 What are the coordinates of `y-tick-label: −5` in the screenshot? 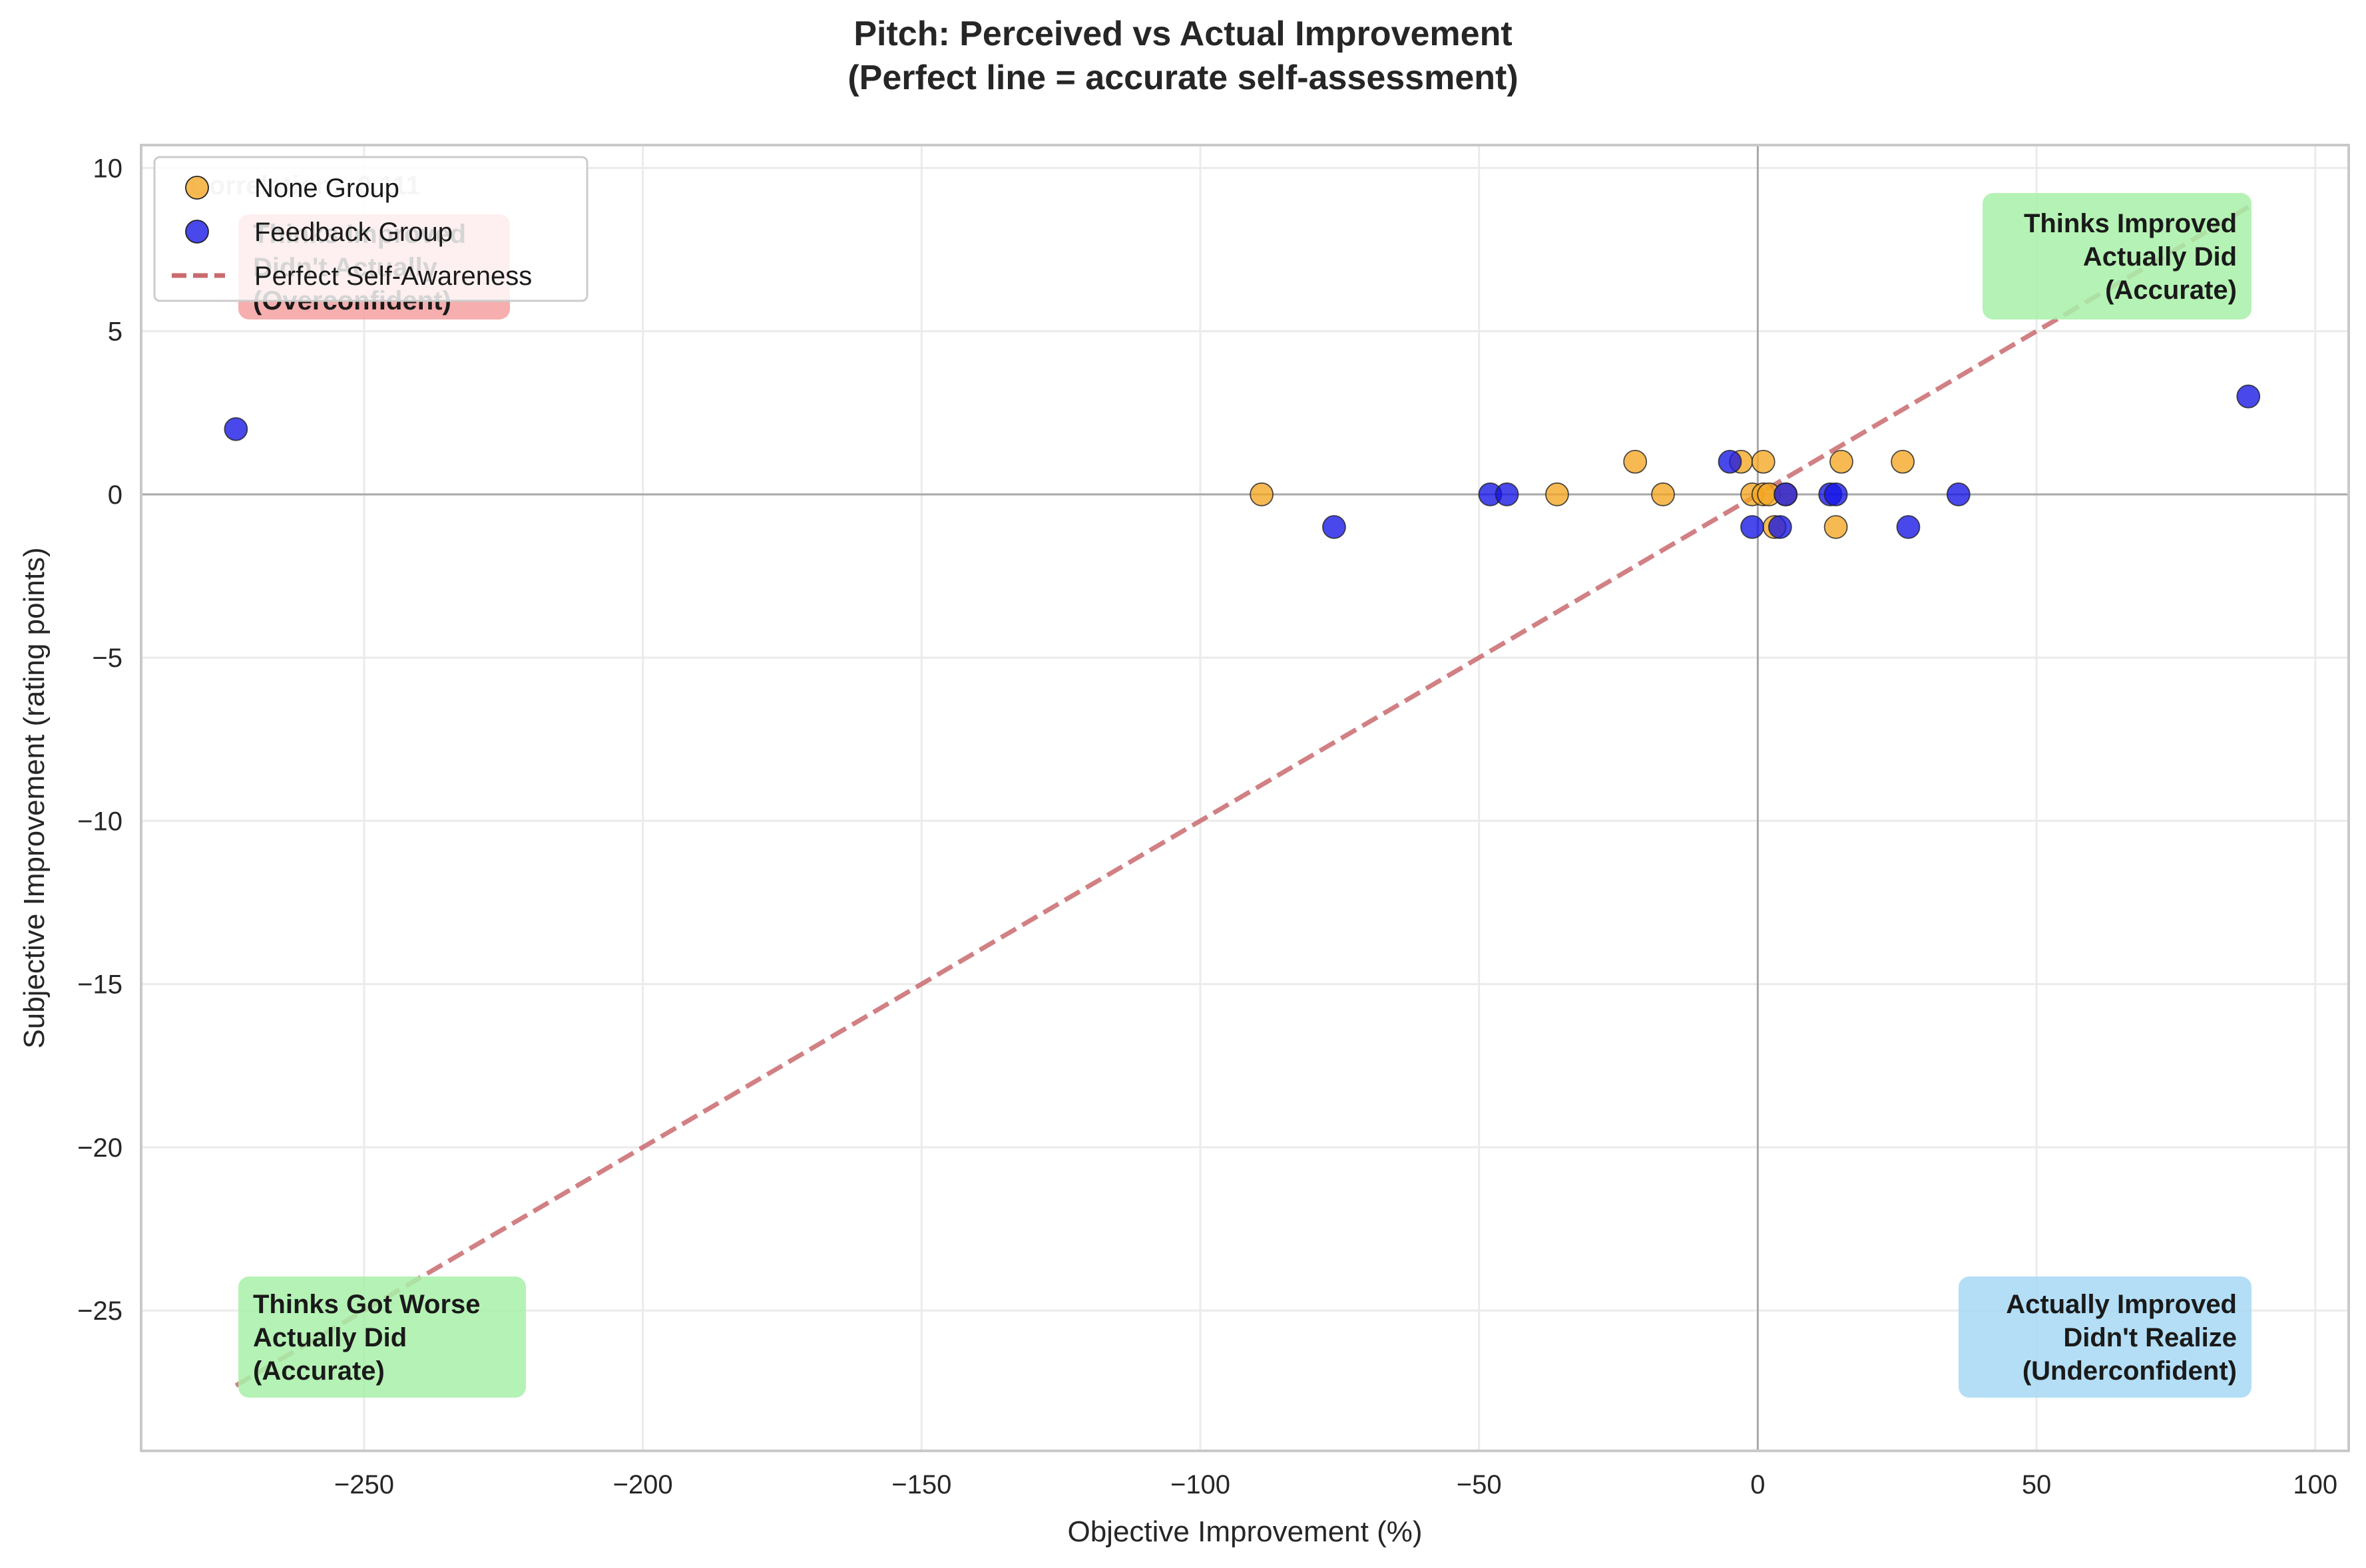 It's located at (107, 658).